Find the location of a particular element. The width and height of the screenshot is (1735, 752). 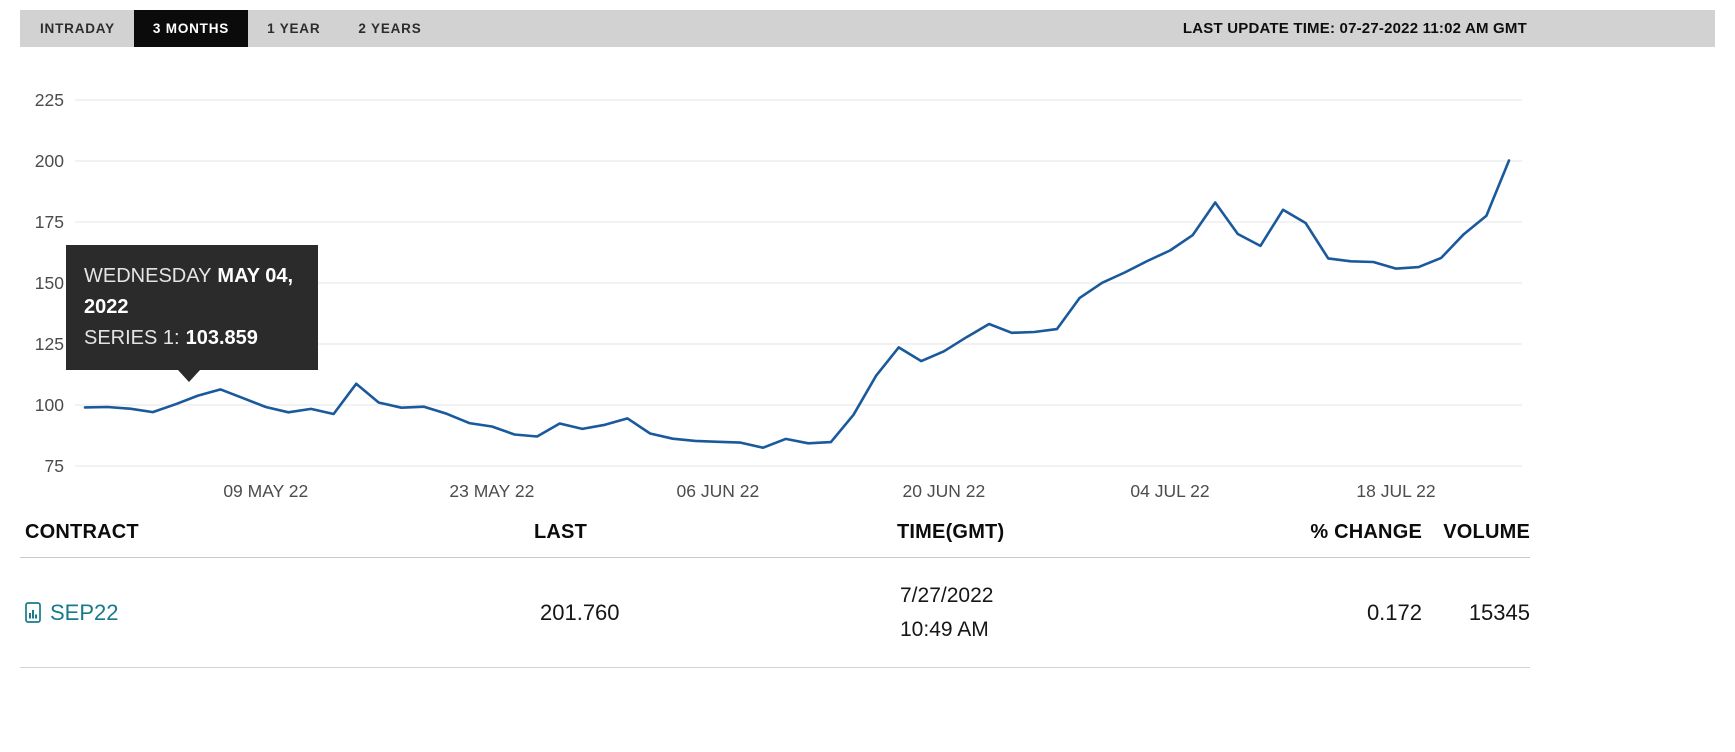

x-axis-label: 04 JUL 22 is located at coordinates (1169, 491).